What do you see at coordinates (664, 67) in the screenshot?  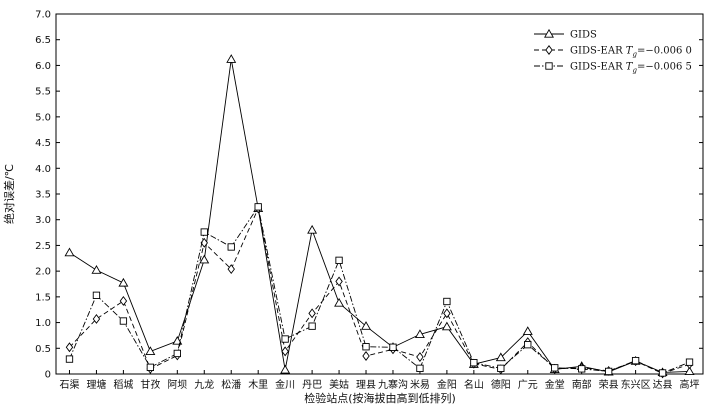 I see `legend-suffix: =−0.006 5` at bounding box center [664, 67].